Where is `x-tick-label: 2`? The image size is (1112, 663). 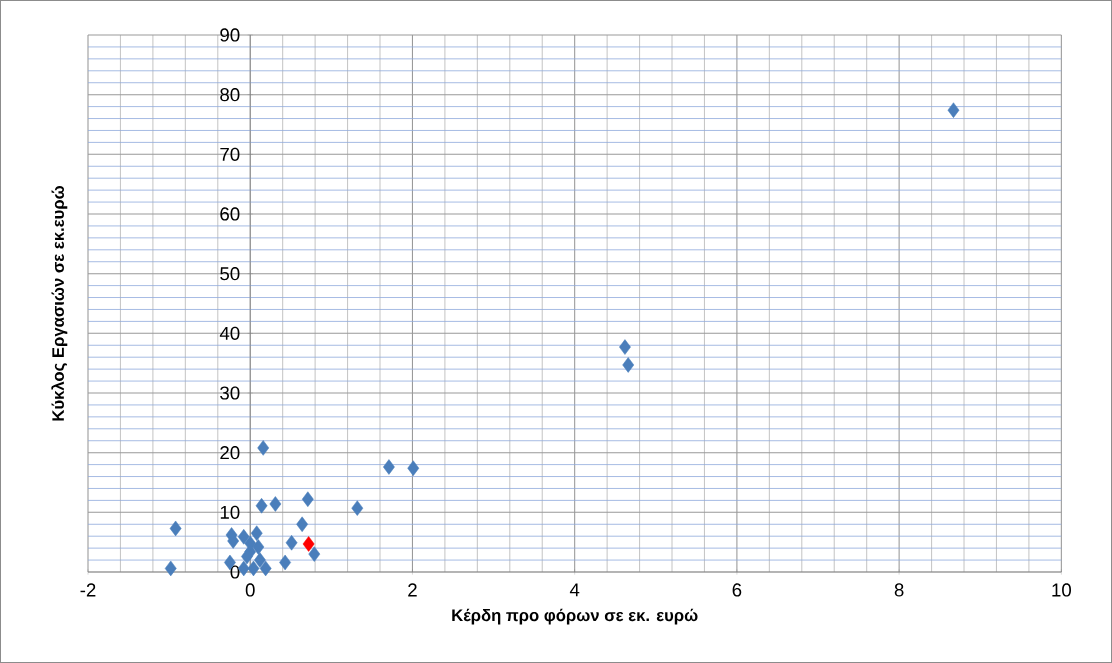
x-tick-label: 2 is located at coordinates (412, 590).